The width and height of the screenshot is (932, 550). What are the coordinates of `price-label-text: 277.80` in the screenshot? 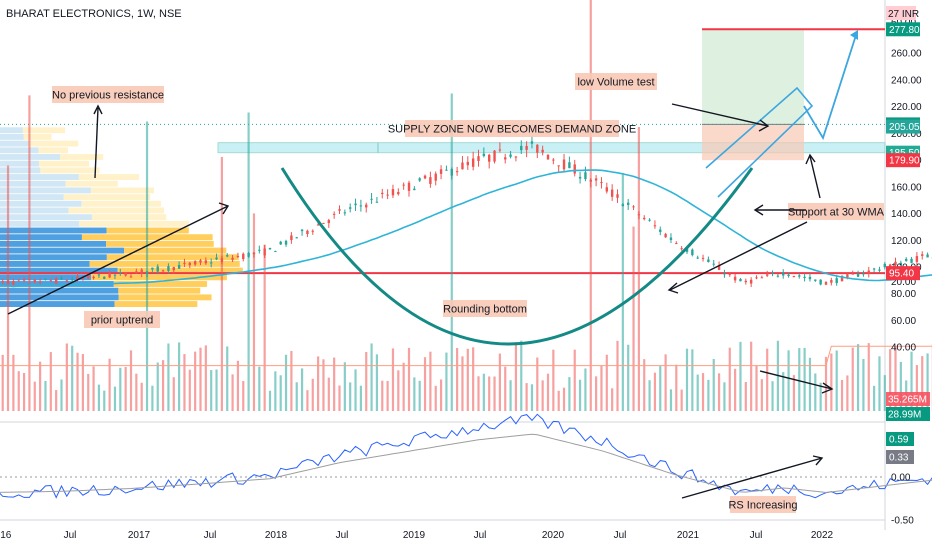 It's located at (904, 30).